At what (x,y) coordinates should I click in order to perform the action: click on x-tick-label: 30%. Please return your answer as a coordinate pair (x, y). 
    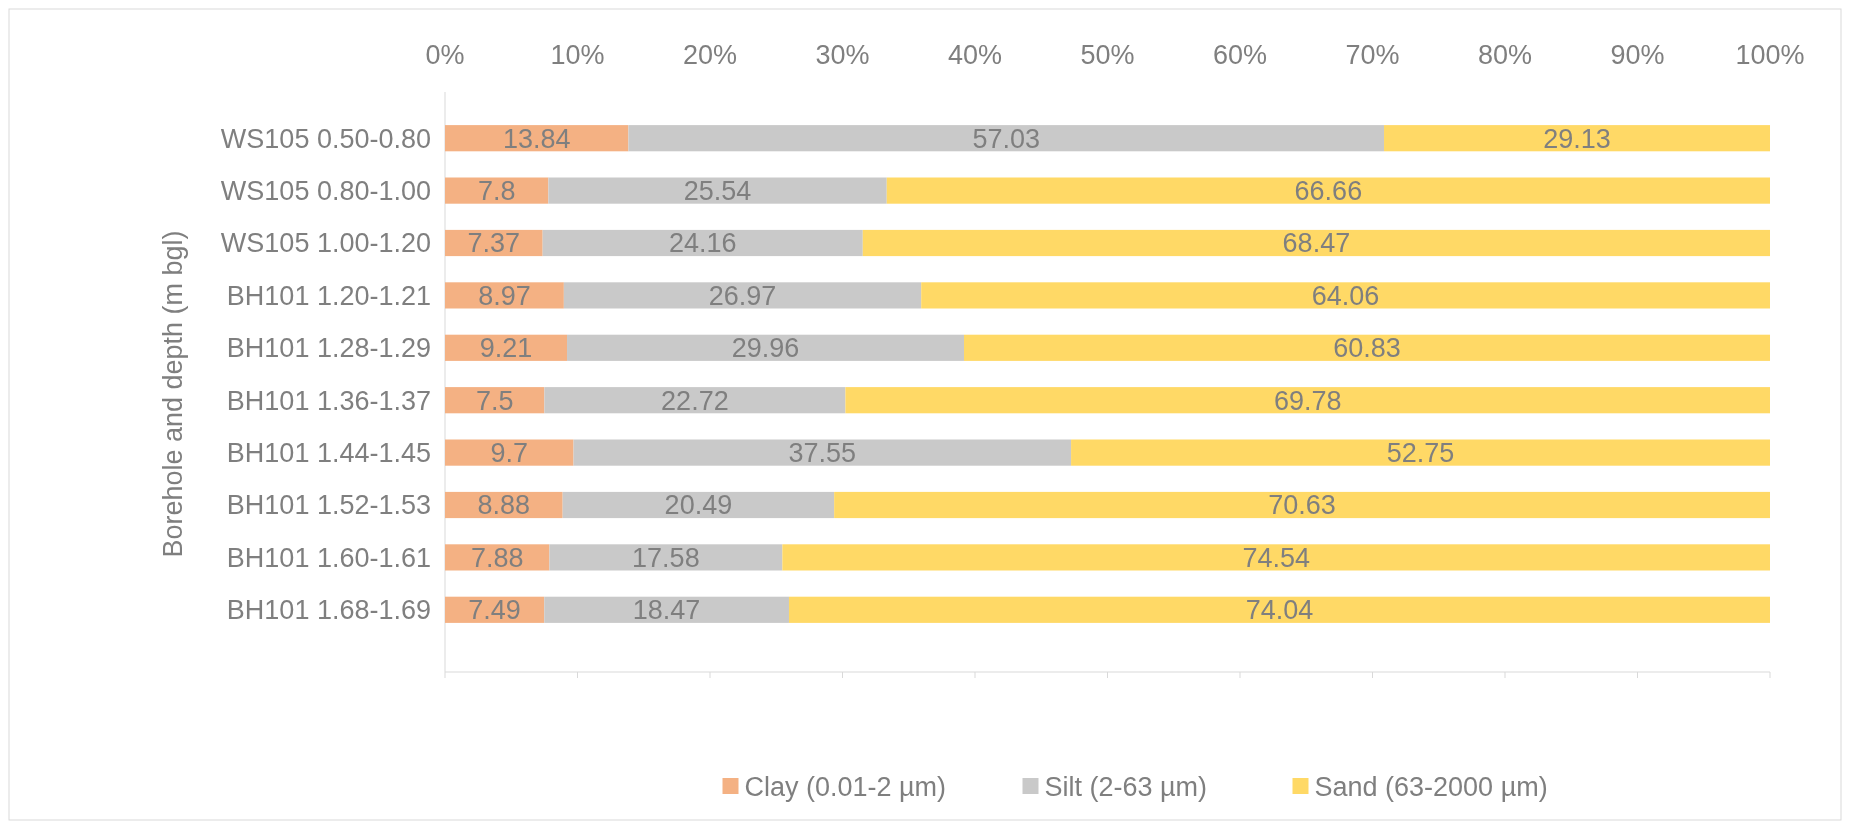
    Looking at the image, I should click on (842, 55).